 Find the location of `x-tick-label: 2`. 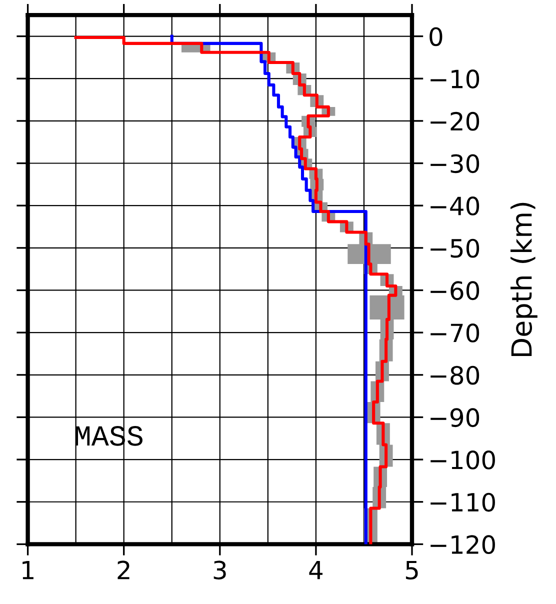

x-tick-label: 2 is located at coordinates (124, 570).